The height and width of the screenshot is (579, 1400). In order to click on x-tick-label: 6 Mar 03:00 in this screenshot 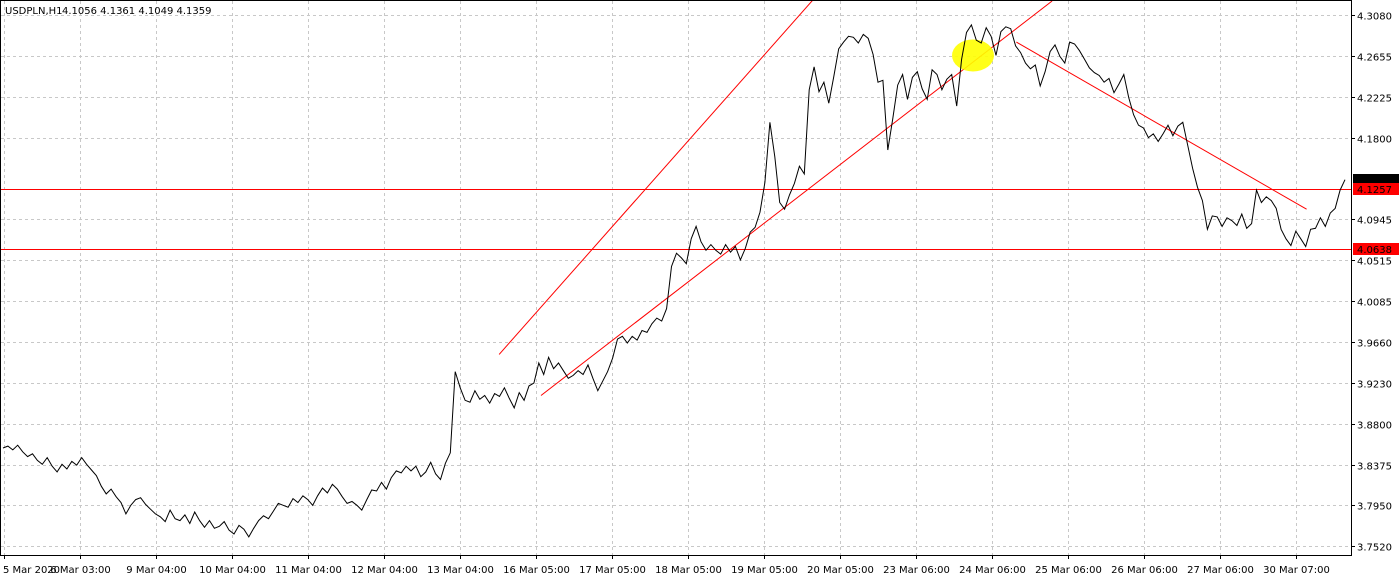, I will do `click(80, 570)`.